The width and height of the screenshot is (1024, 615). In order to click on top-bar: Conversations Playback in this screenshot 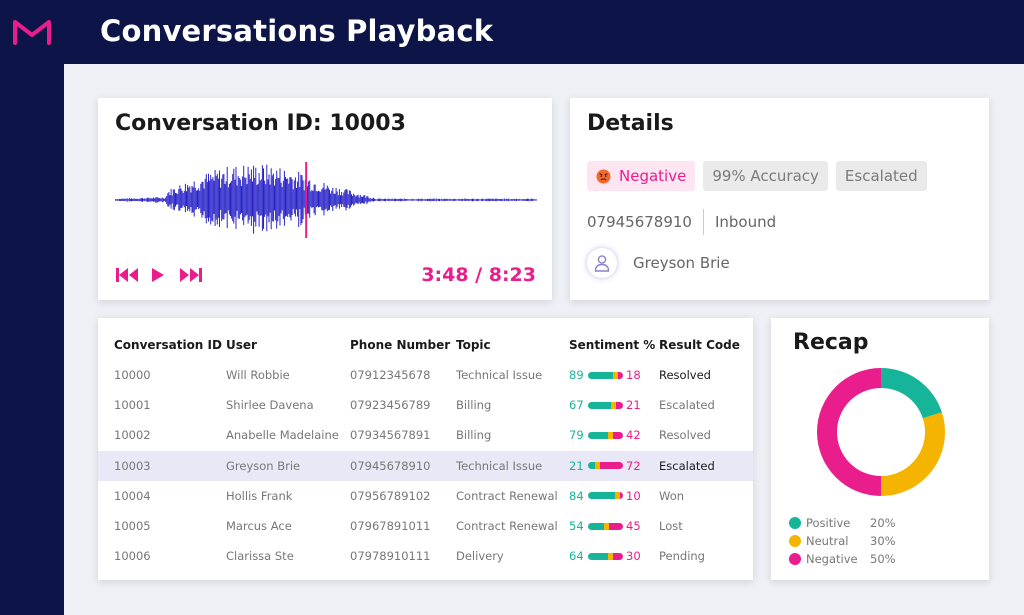, I will do `click(512, 32)`.